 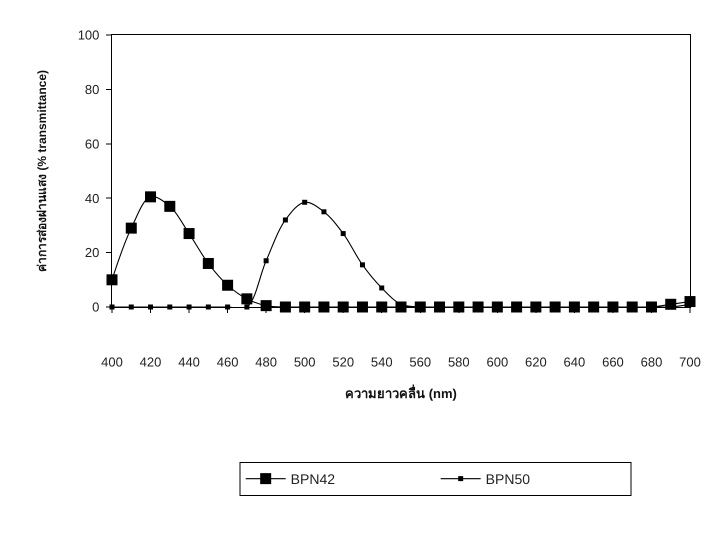 What do you see at coordinates (92, 144) in the screenshot?
I see `y-tick-label: 60` at bounding box center [92, 144].